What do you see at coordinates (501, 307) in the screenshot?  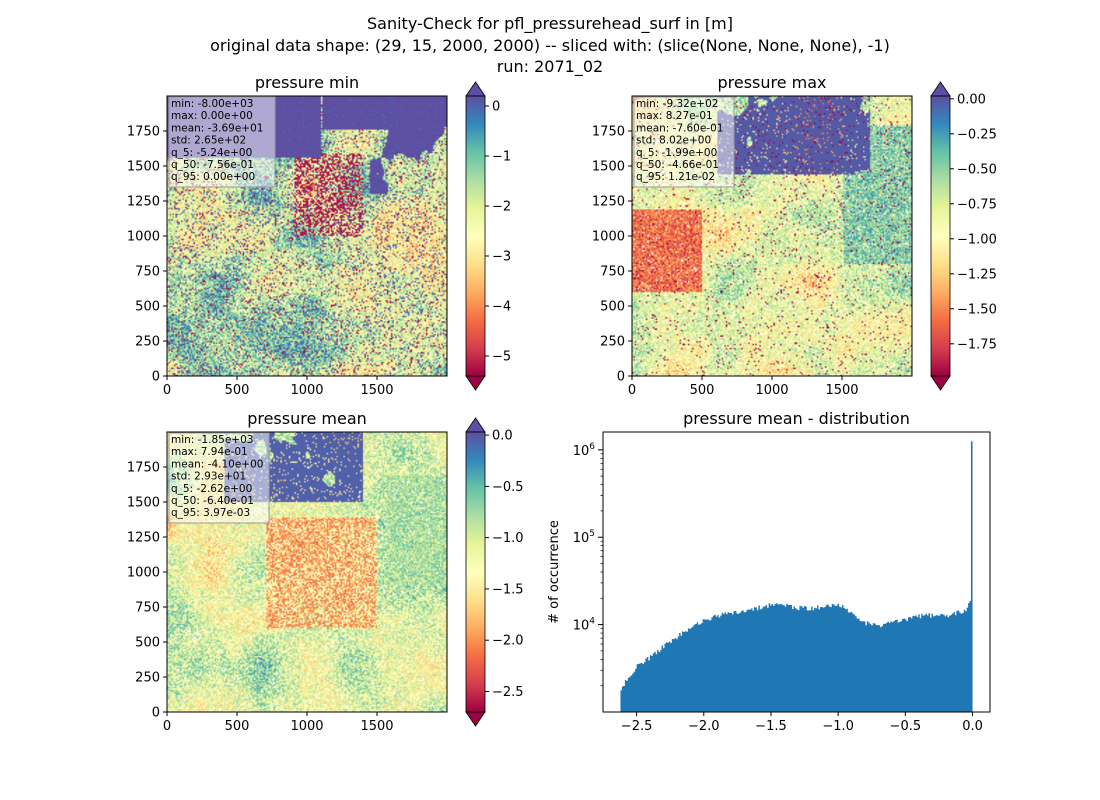 I see `colorbar-tick-label: −4` at bounding box center [501, 307].